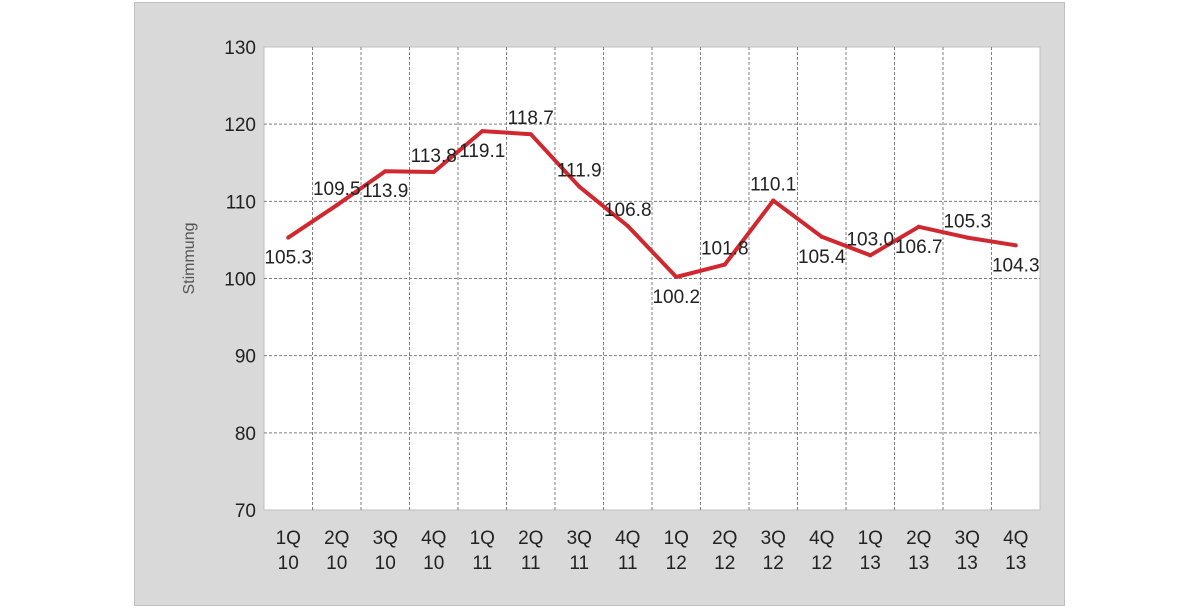 This screenshot has width=1200, height=608. What do you see at coordinates (628, 210) in the screenshot?
I see `data-label: 106.8` at bounding box center [628, 210].